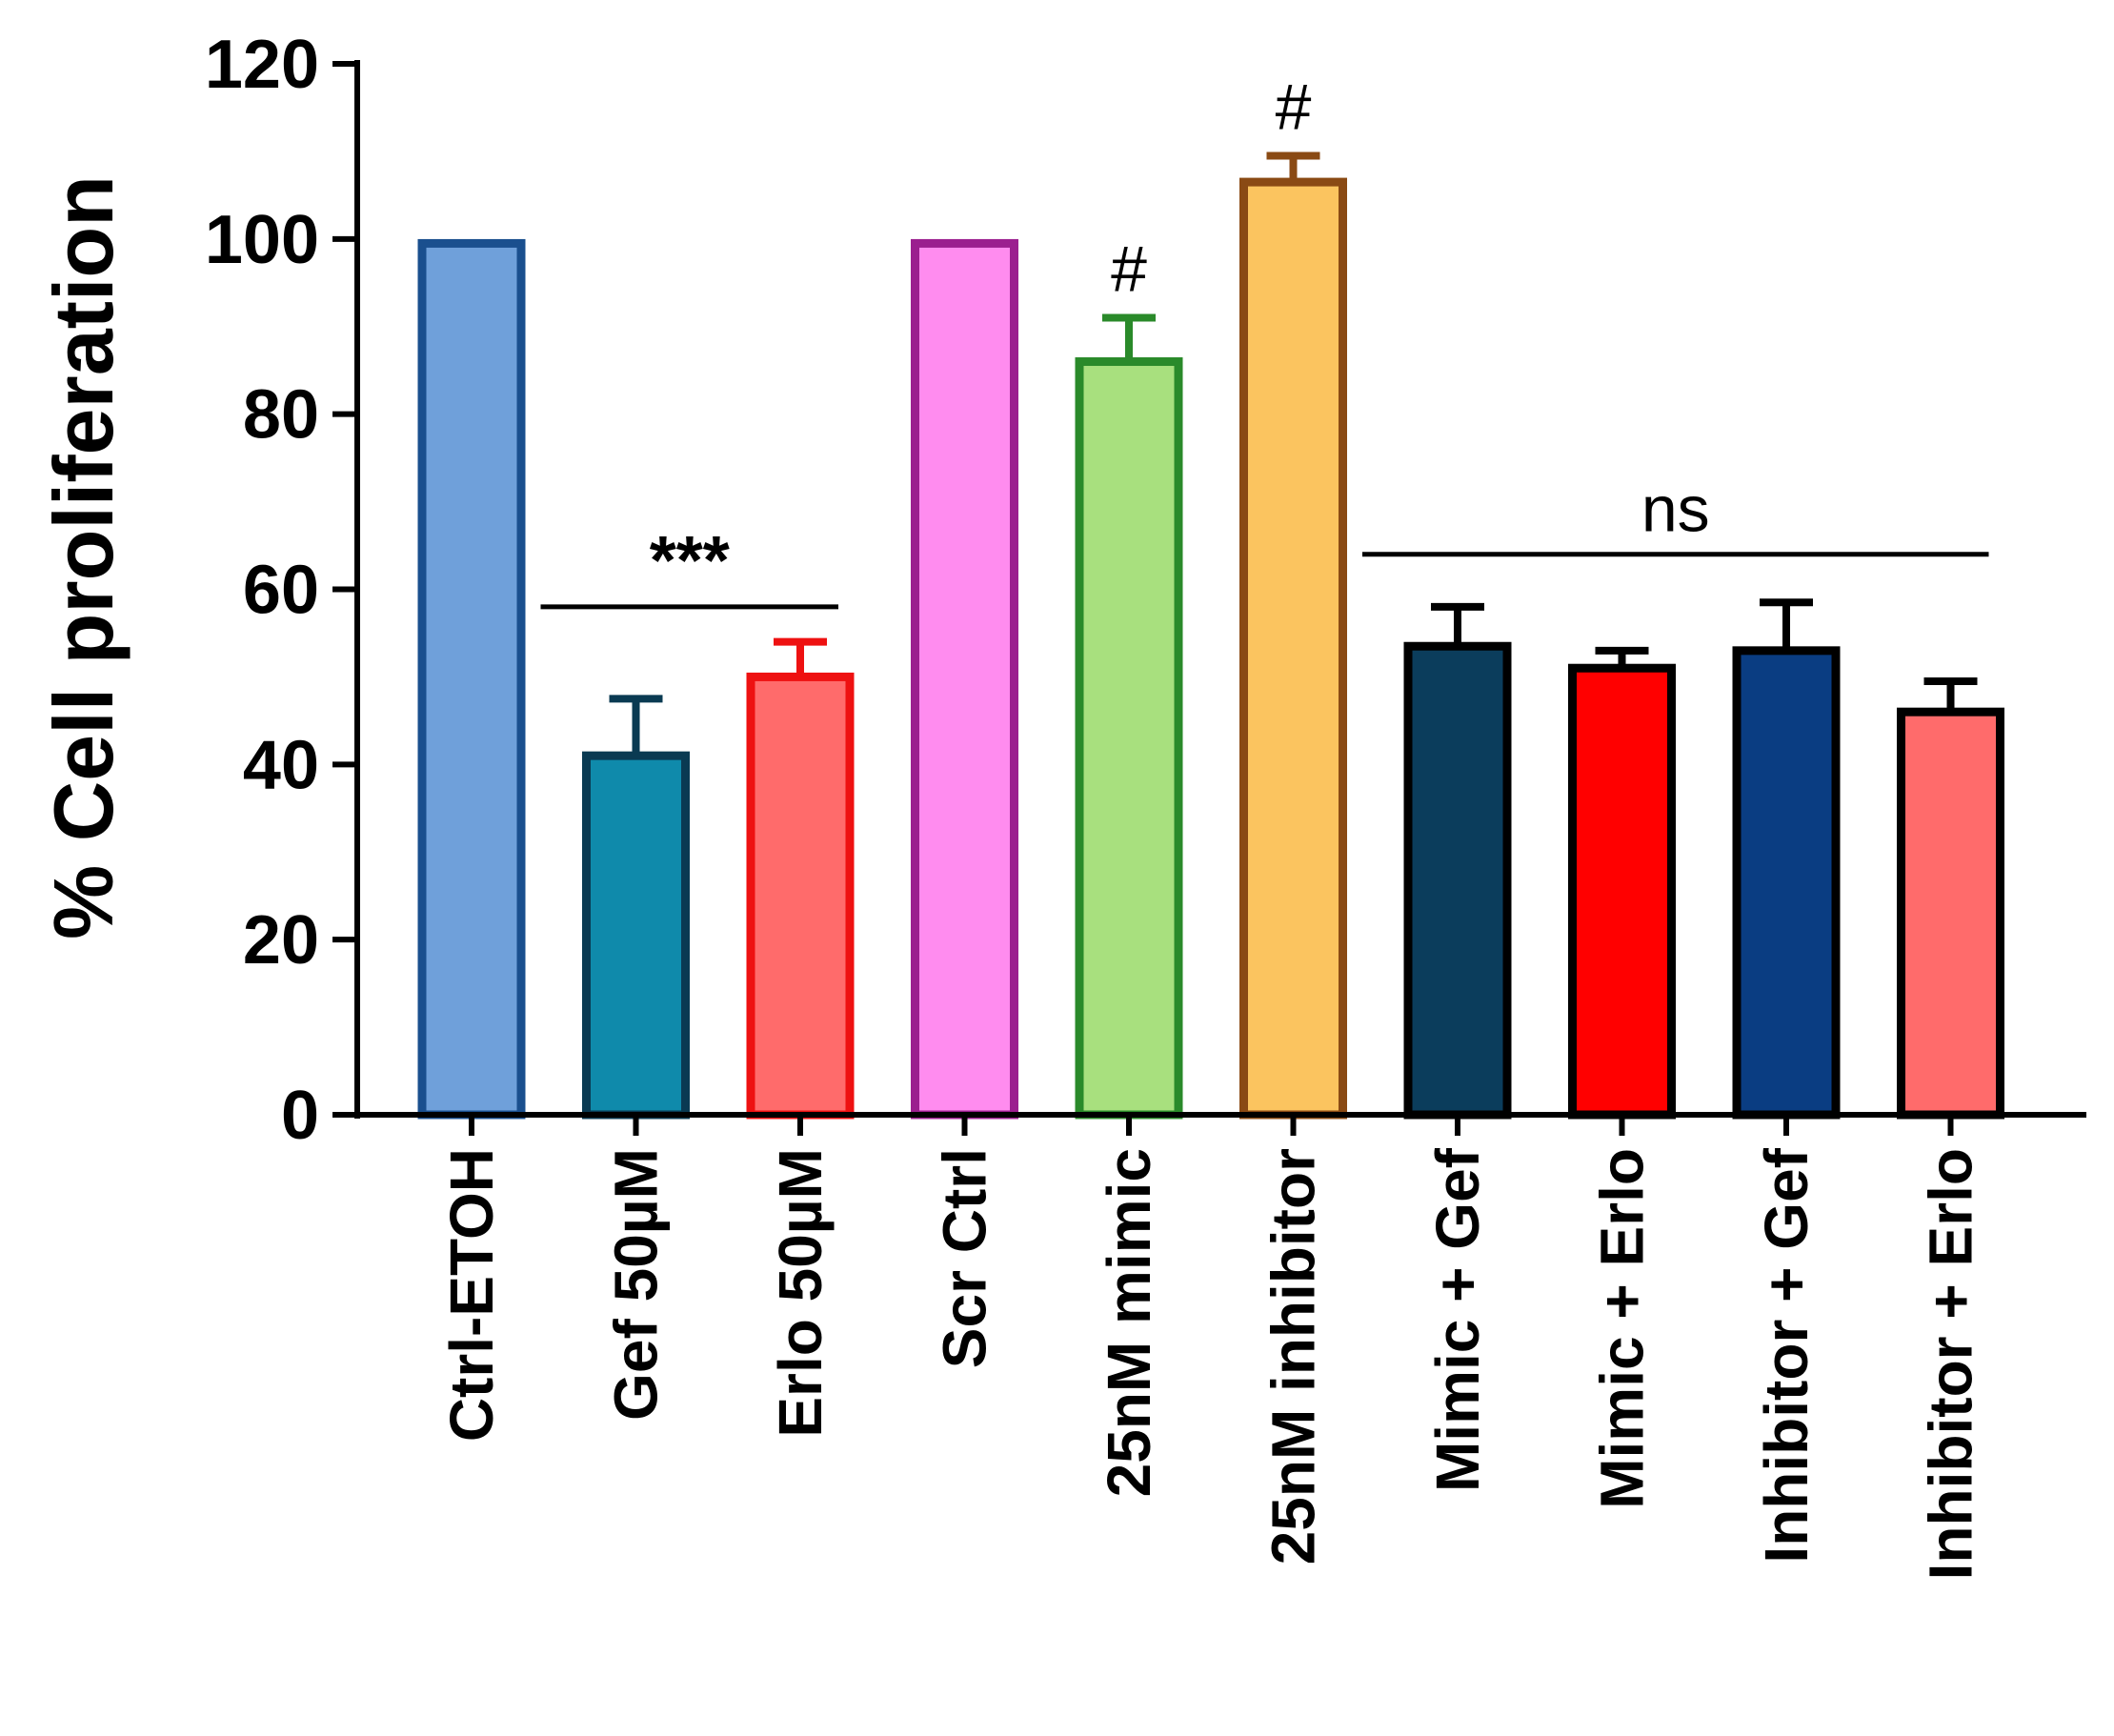 The image size is (2114, 1736). I want to click on category-label-4: 25nM mimic, so click(1129, 1322).